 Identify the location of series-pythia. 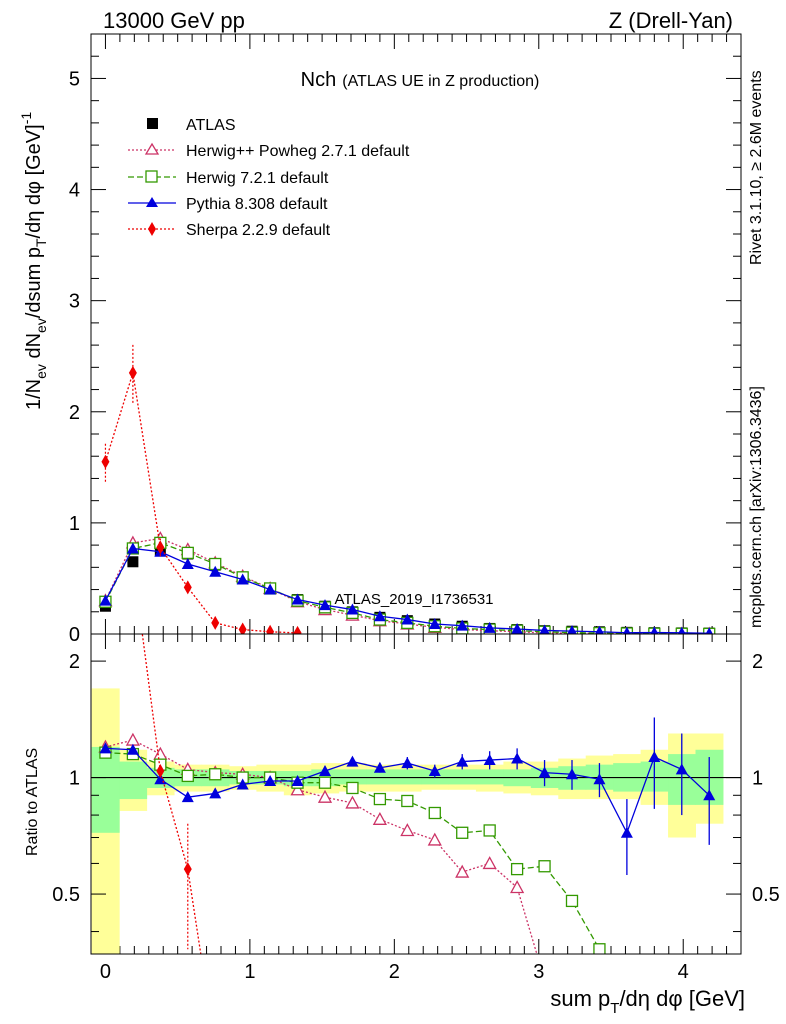
(406, 588).